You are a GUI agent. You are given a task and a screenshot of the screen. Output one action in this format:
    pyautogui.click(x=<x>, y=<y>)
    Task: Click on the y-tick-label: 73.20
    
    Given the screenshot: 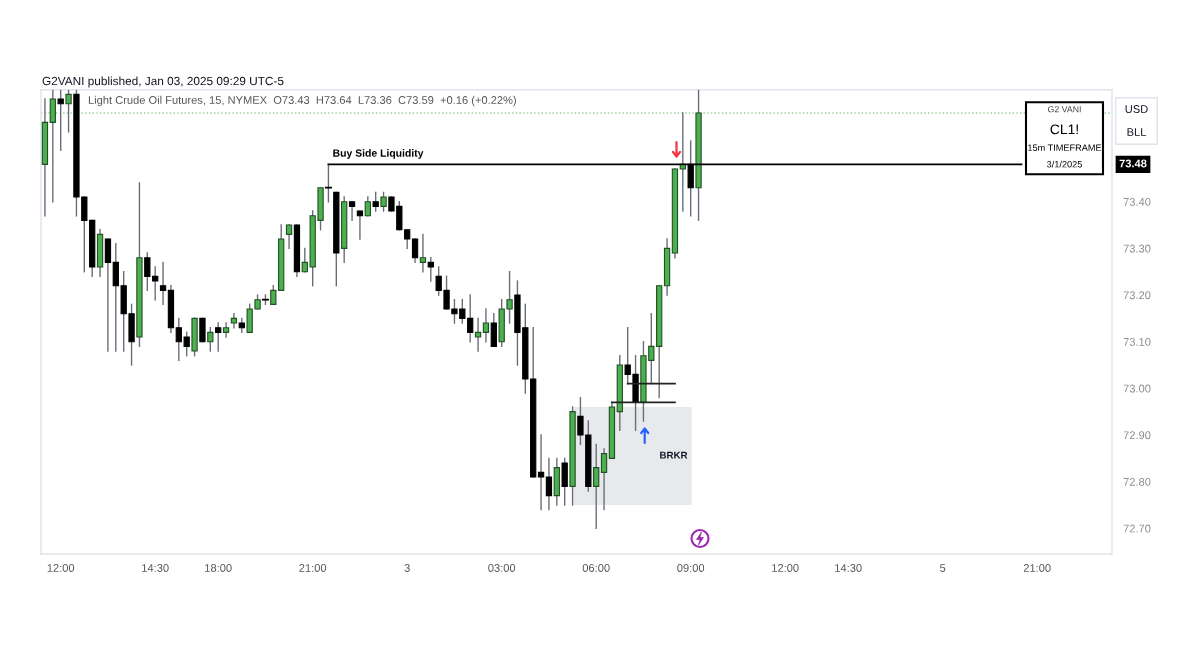 What is the action you would take?
    pyautogui.click(x=1137, y=295)
    